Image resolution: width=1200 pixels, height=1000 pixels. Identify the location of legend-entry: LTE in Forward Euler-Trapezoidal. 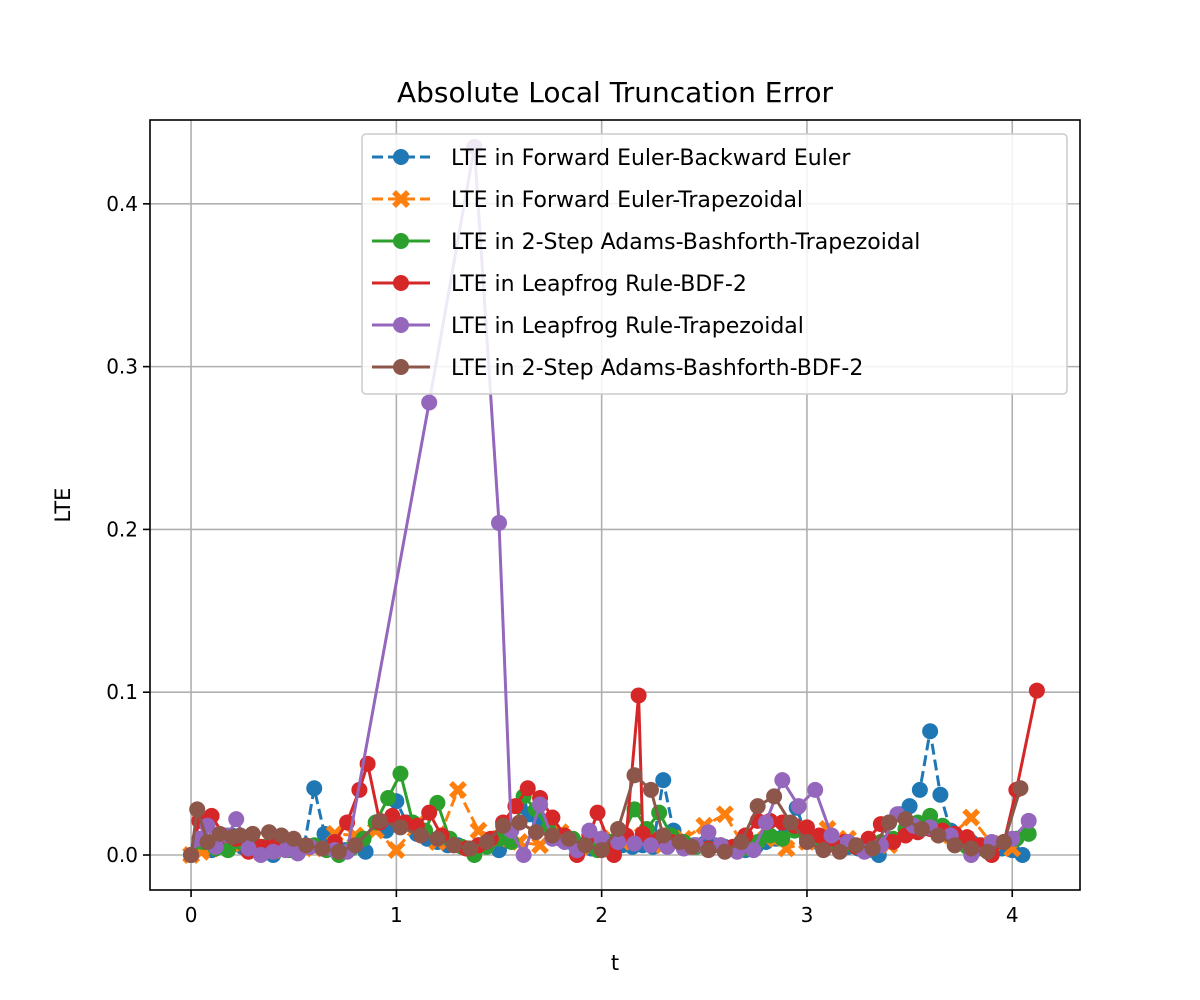
(587, 200).